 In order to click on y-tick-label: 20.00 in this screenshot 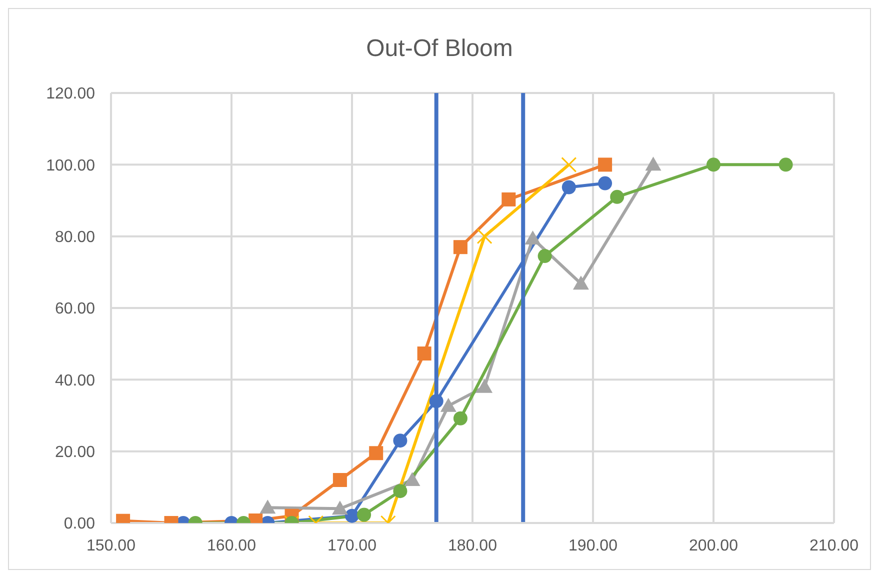, I will do `click(75, 453)`.